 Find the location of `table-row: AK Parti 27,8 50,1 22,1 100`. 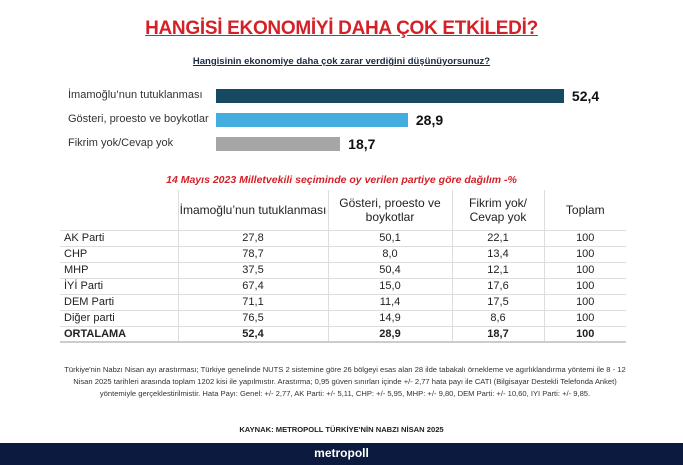

table-row: AK Parti 27,8 50,1 22,1 100 is located at coordinates (343, 237).